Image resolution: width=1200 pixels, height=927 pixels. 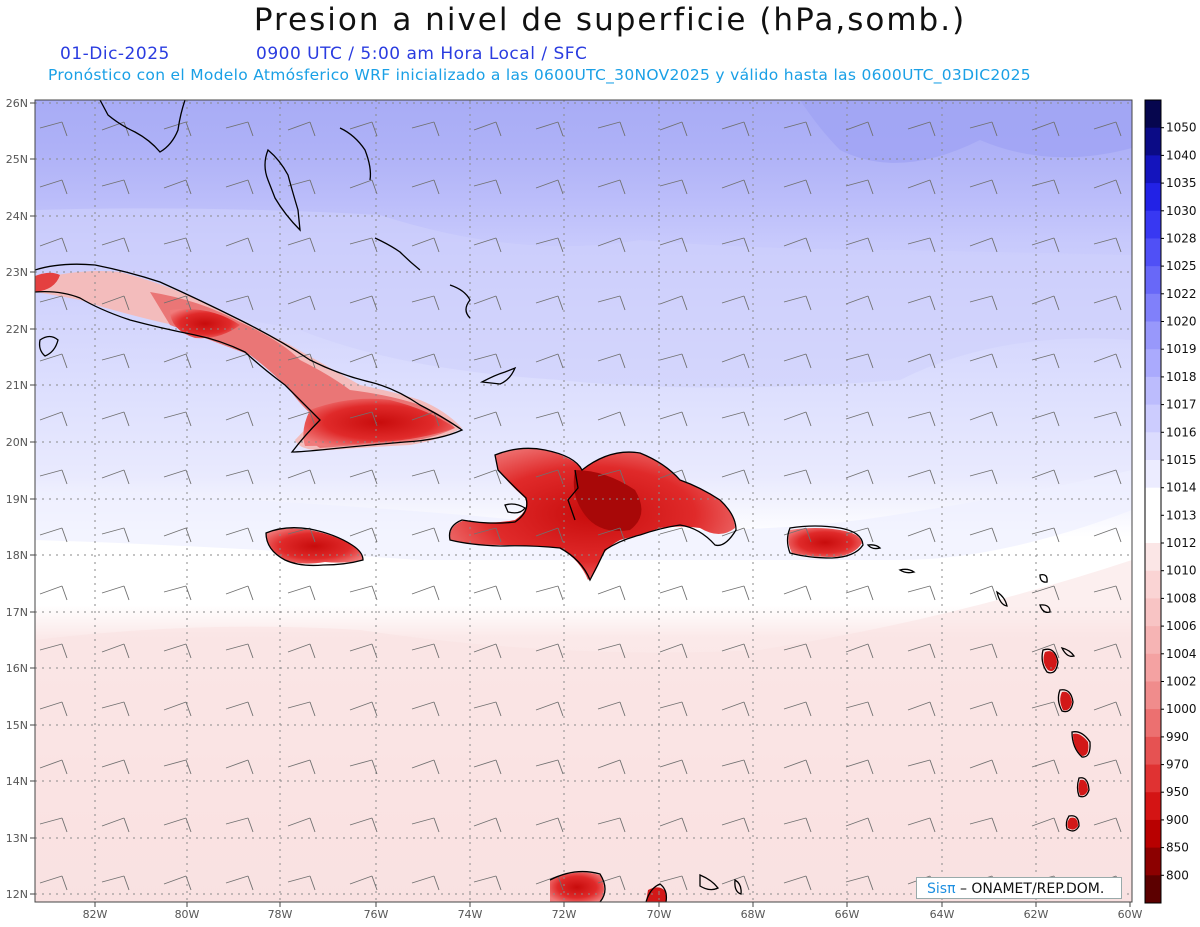 I want to click on colorbar-label: 1015, so click(x=1181, y=460).